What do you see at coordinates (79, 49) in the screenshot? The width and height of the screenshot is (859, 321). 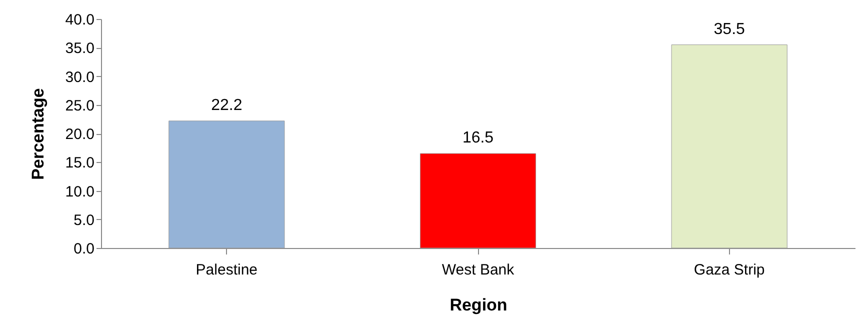 I see `y-tick-label: 35.0` at bounding box center [79, 49].